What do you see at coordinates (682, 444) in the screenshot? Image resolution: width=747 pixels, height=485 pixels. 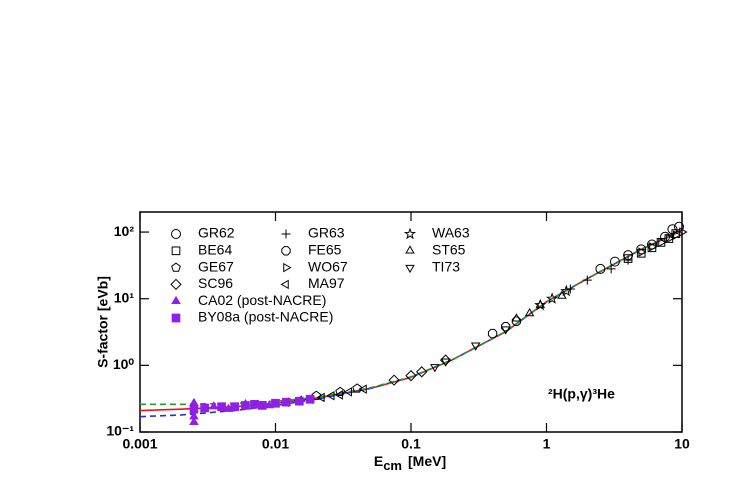 I see `x-tick-label: 10` at bounding box center [682, 444].